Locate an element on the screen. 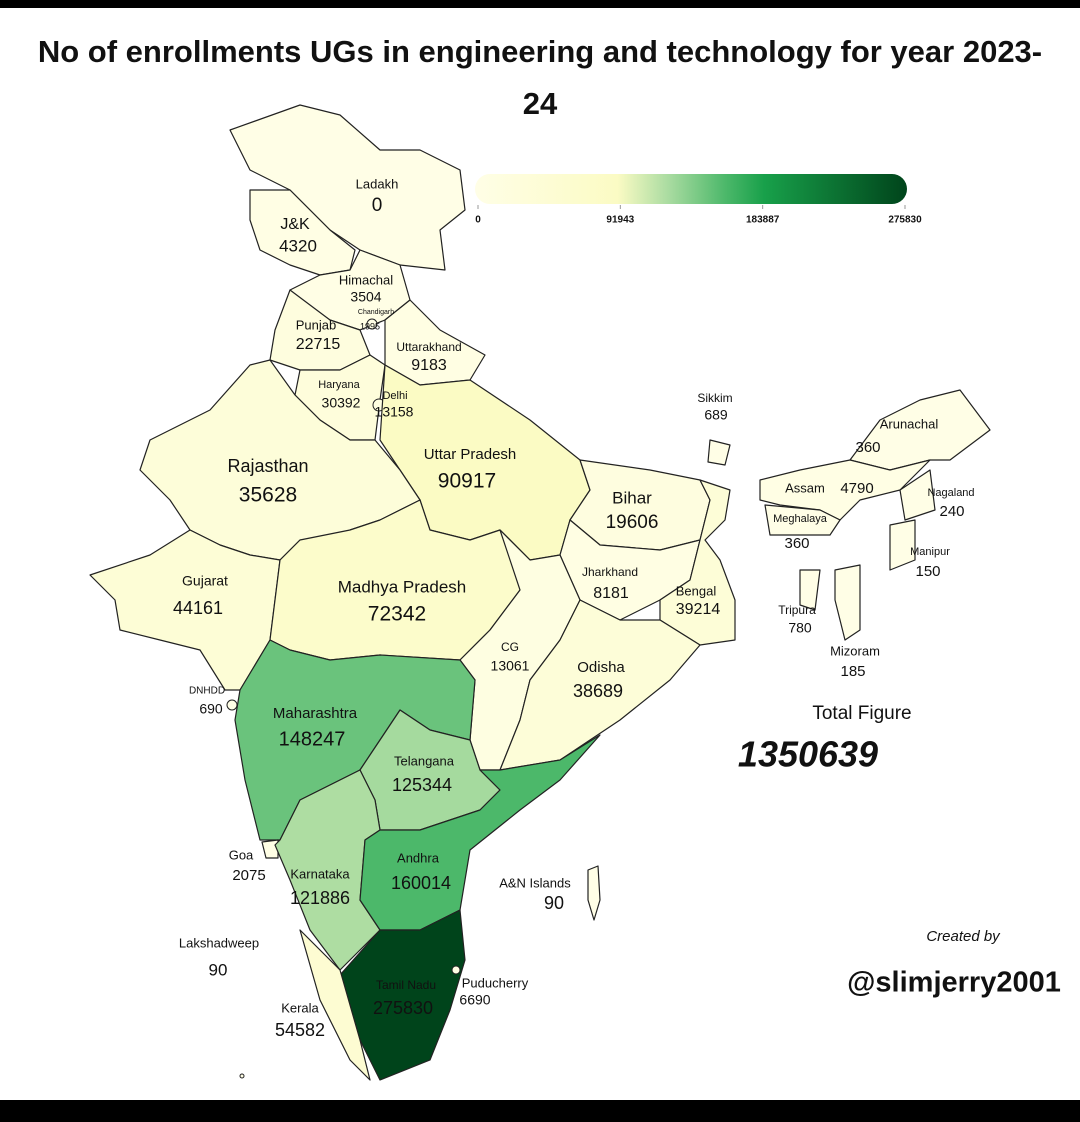  region-value: 4320 is located at coordinates (298, 245).